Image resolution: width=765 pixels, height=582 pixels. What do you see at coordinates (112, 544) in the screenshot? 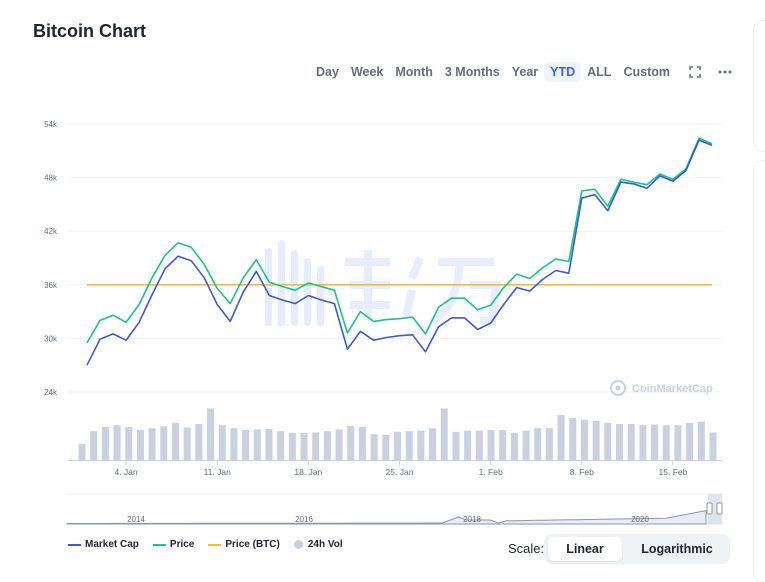
I see `legend-label: Market Cap` at bounding box center [112, 544].